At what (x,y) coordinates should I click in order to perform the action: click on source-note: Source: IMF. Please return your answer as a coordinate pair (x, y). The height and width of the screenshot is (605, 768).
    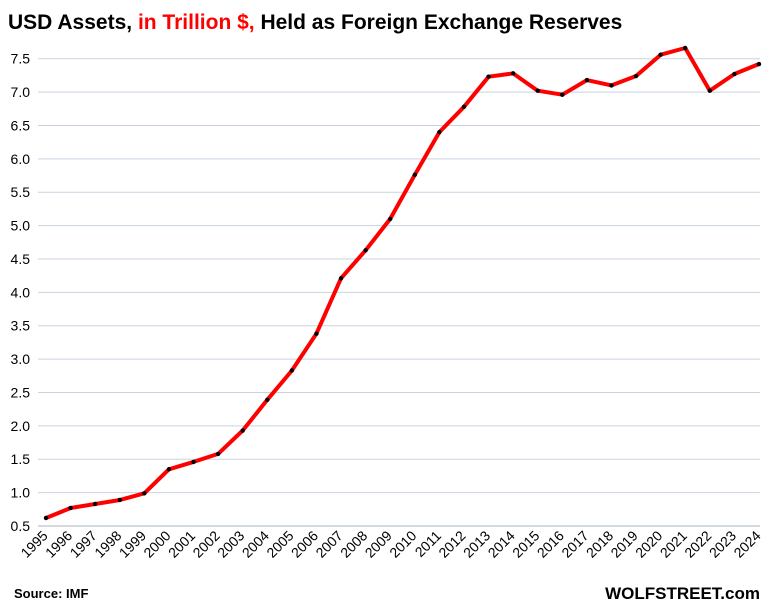
    Looking at the image, I should click on (51, 593).